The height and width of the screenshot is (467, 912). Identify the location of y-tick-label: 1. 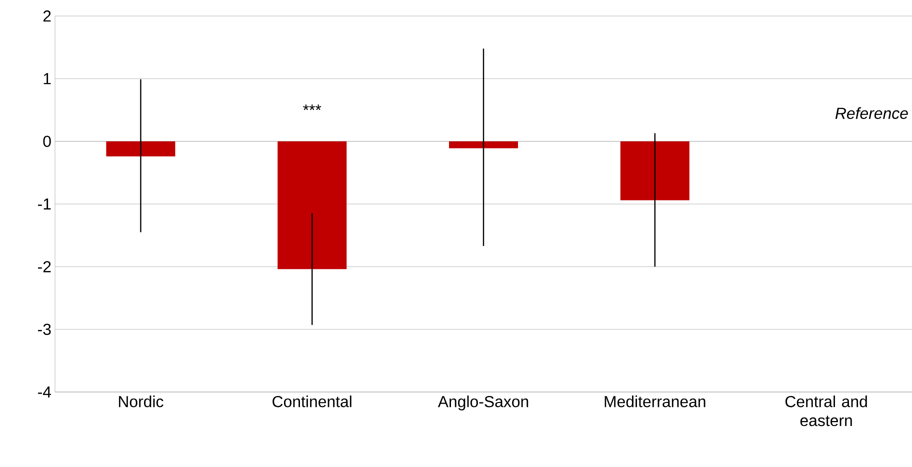
(47, 78).